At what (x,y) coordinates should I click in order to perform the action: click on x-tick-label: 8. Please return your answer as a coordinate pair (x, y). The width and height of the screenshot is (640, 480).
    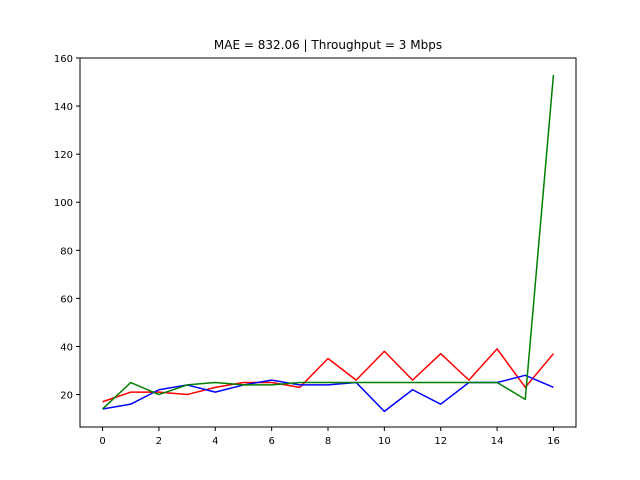
    Looking at the image, I should click on (328, 441).